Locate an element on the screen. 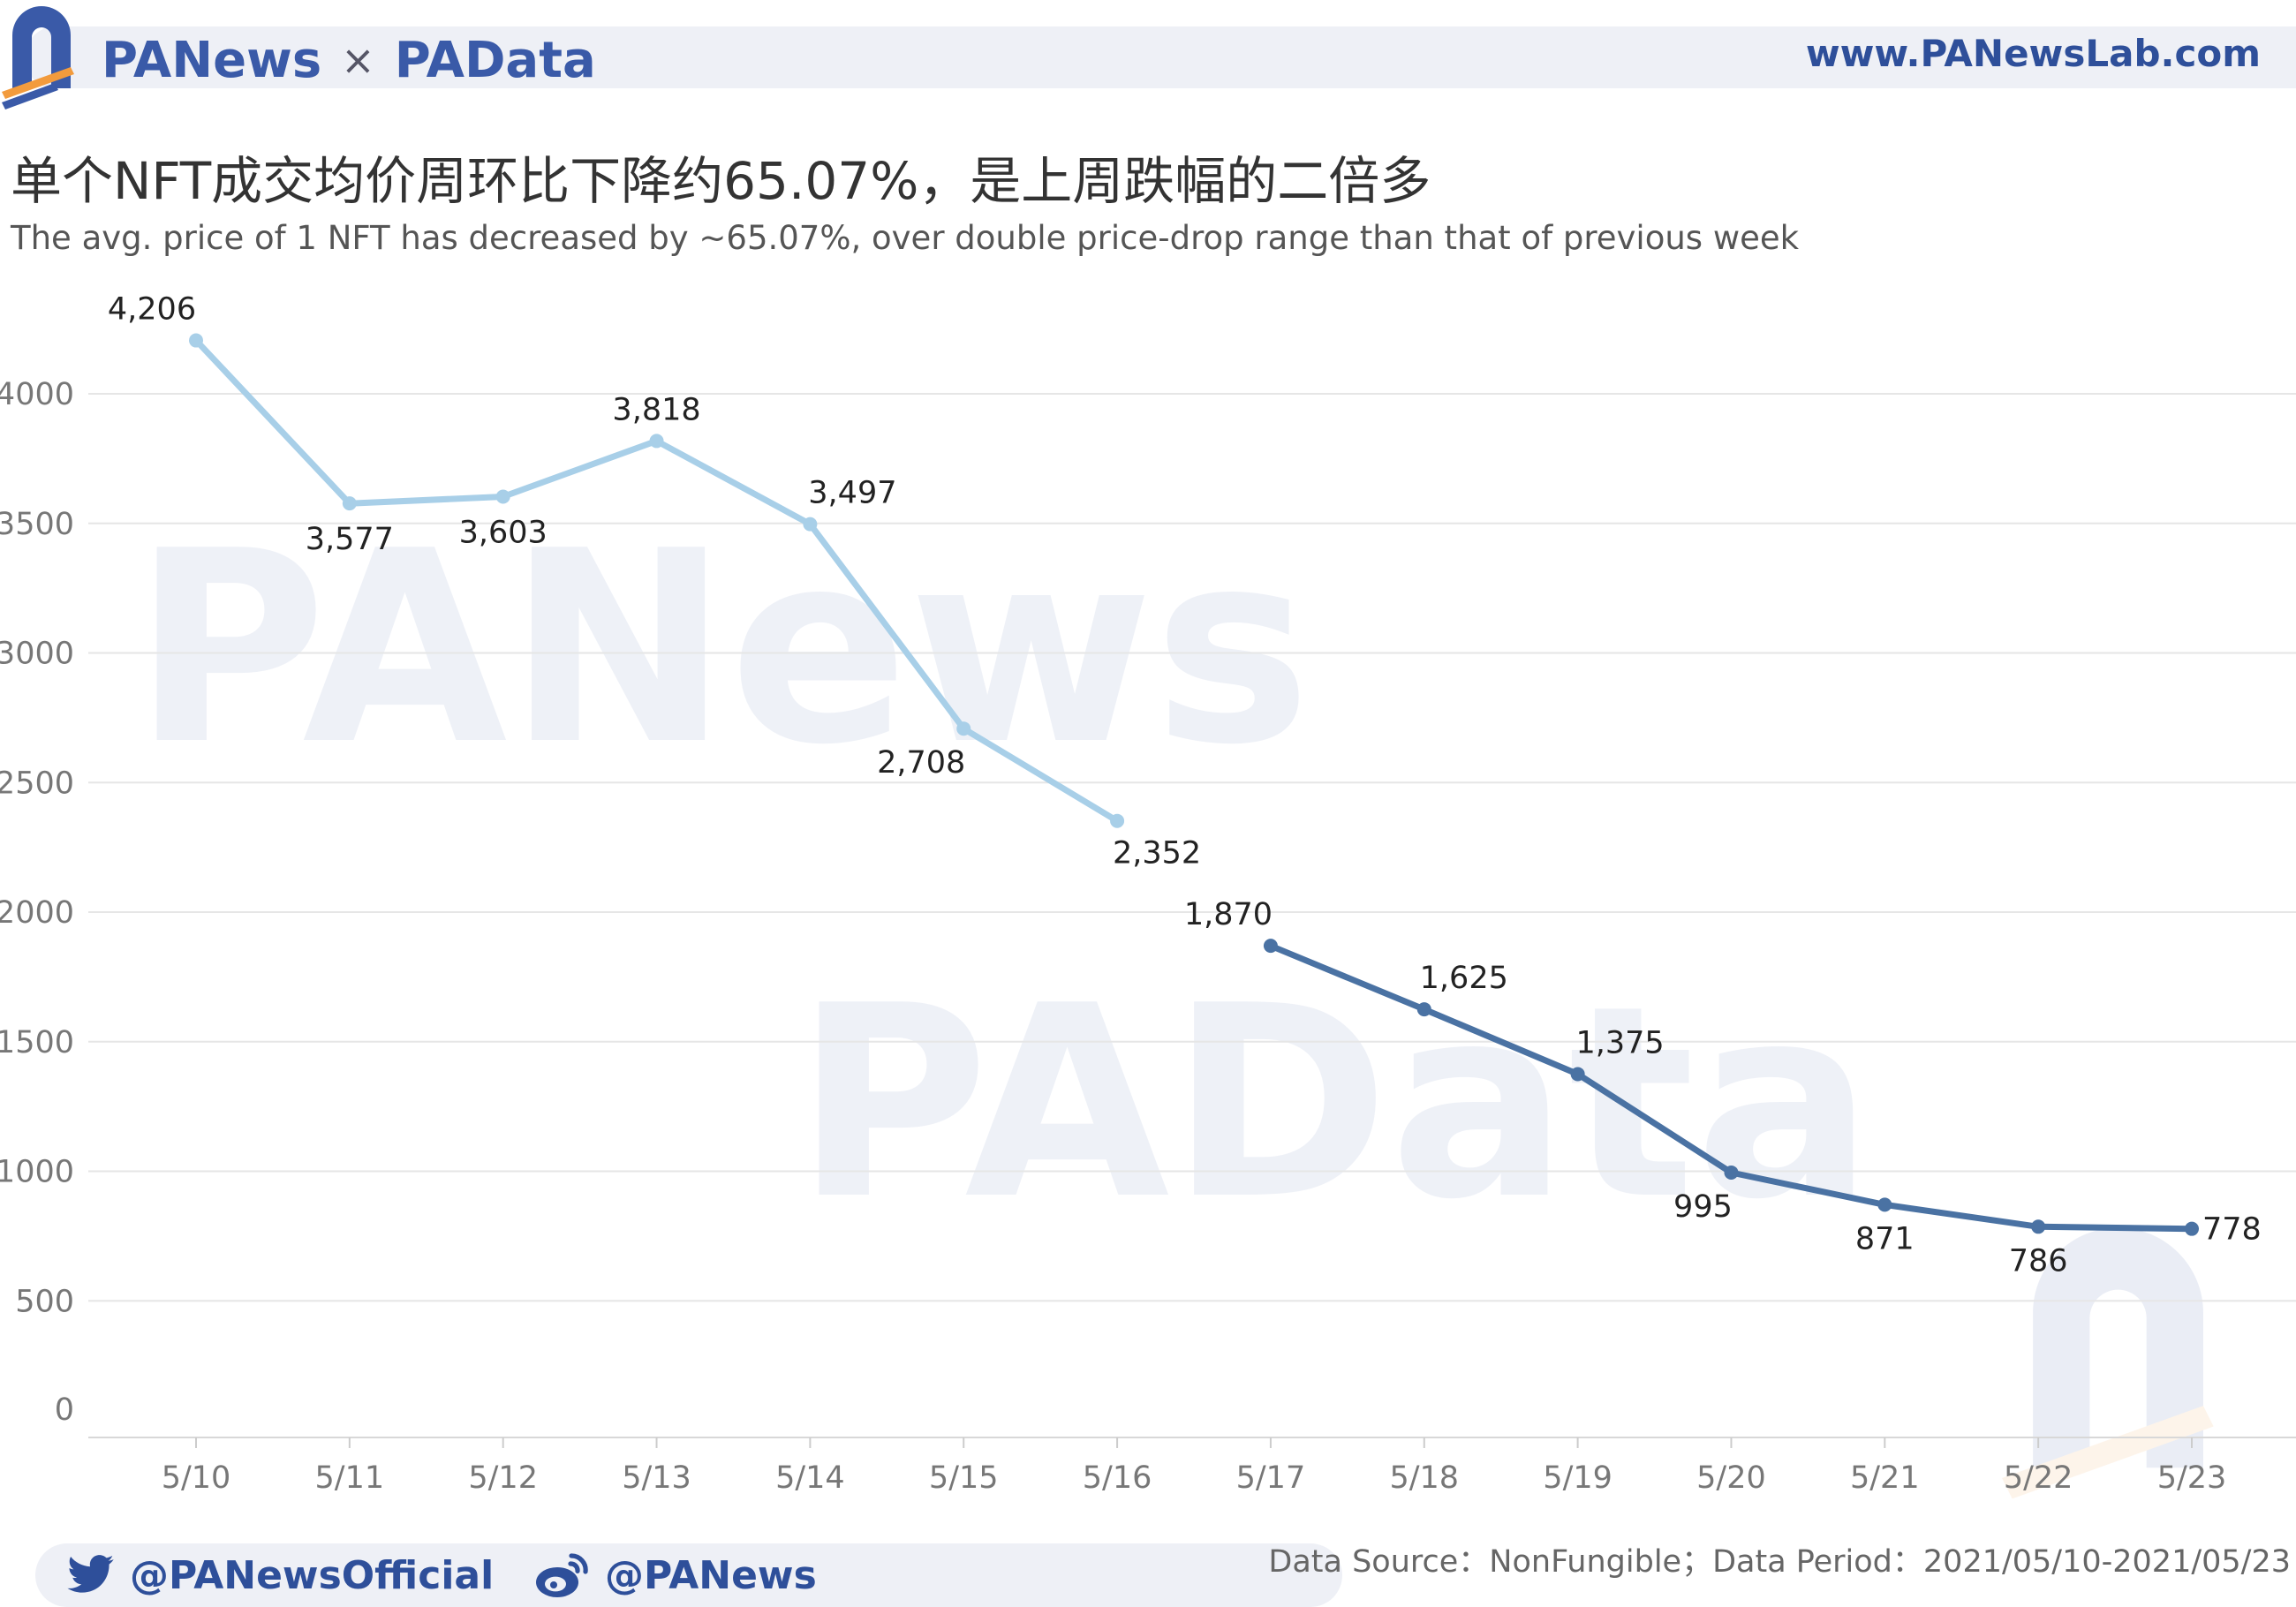 Image resolution: width=2296 pixels, height=1607 pixels. data-label: 3,818 is located at coordinates (656, 409).